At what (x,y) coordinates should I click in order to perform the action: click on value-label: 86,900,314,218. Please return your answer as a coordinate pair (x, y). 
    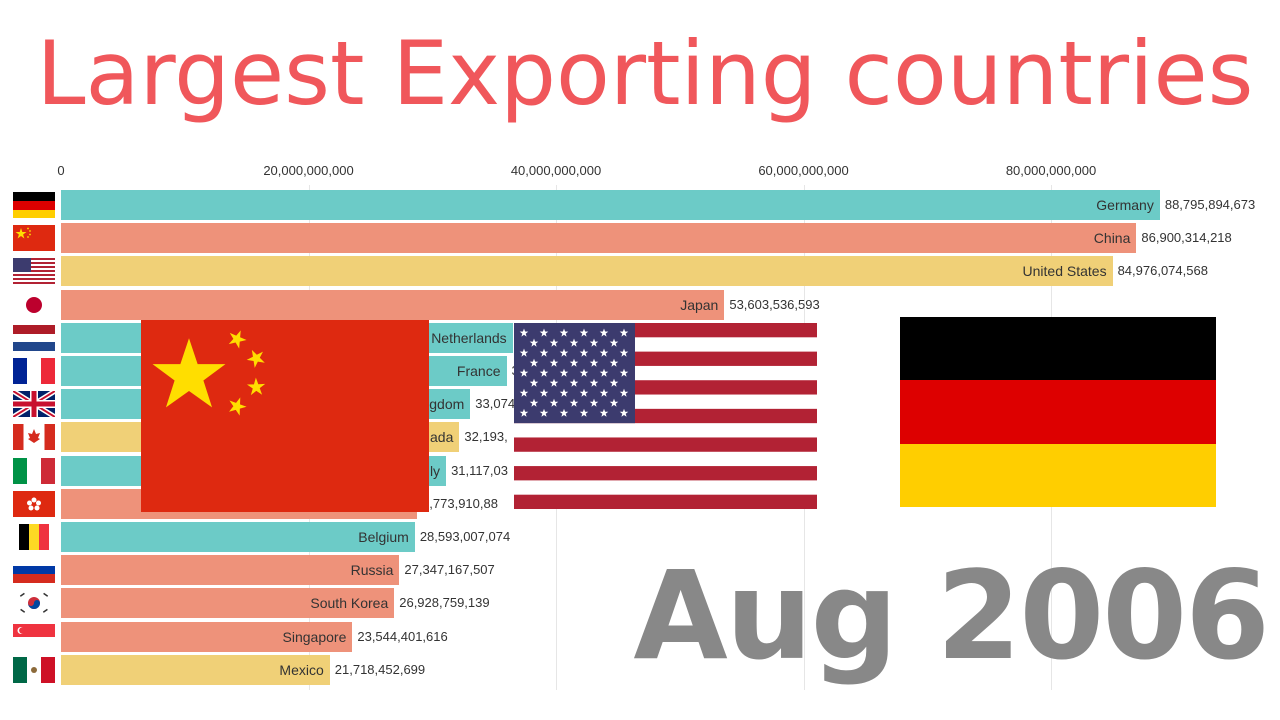
    Looking at the image, I should click on (1186, 238).